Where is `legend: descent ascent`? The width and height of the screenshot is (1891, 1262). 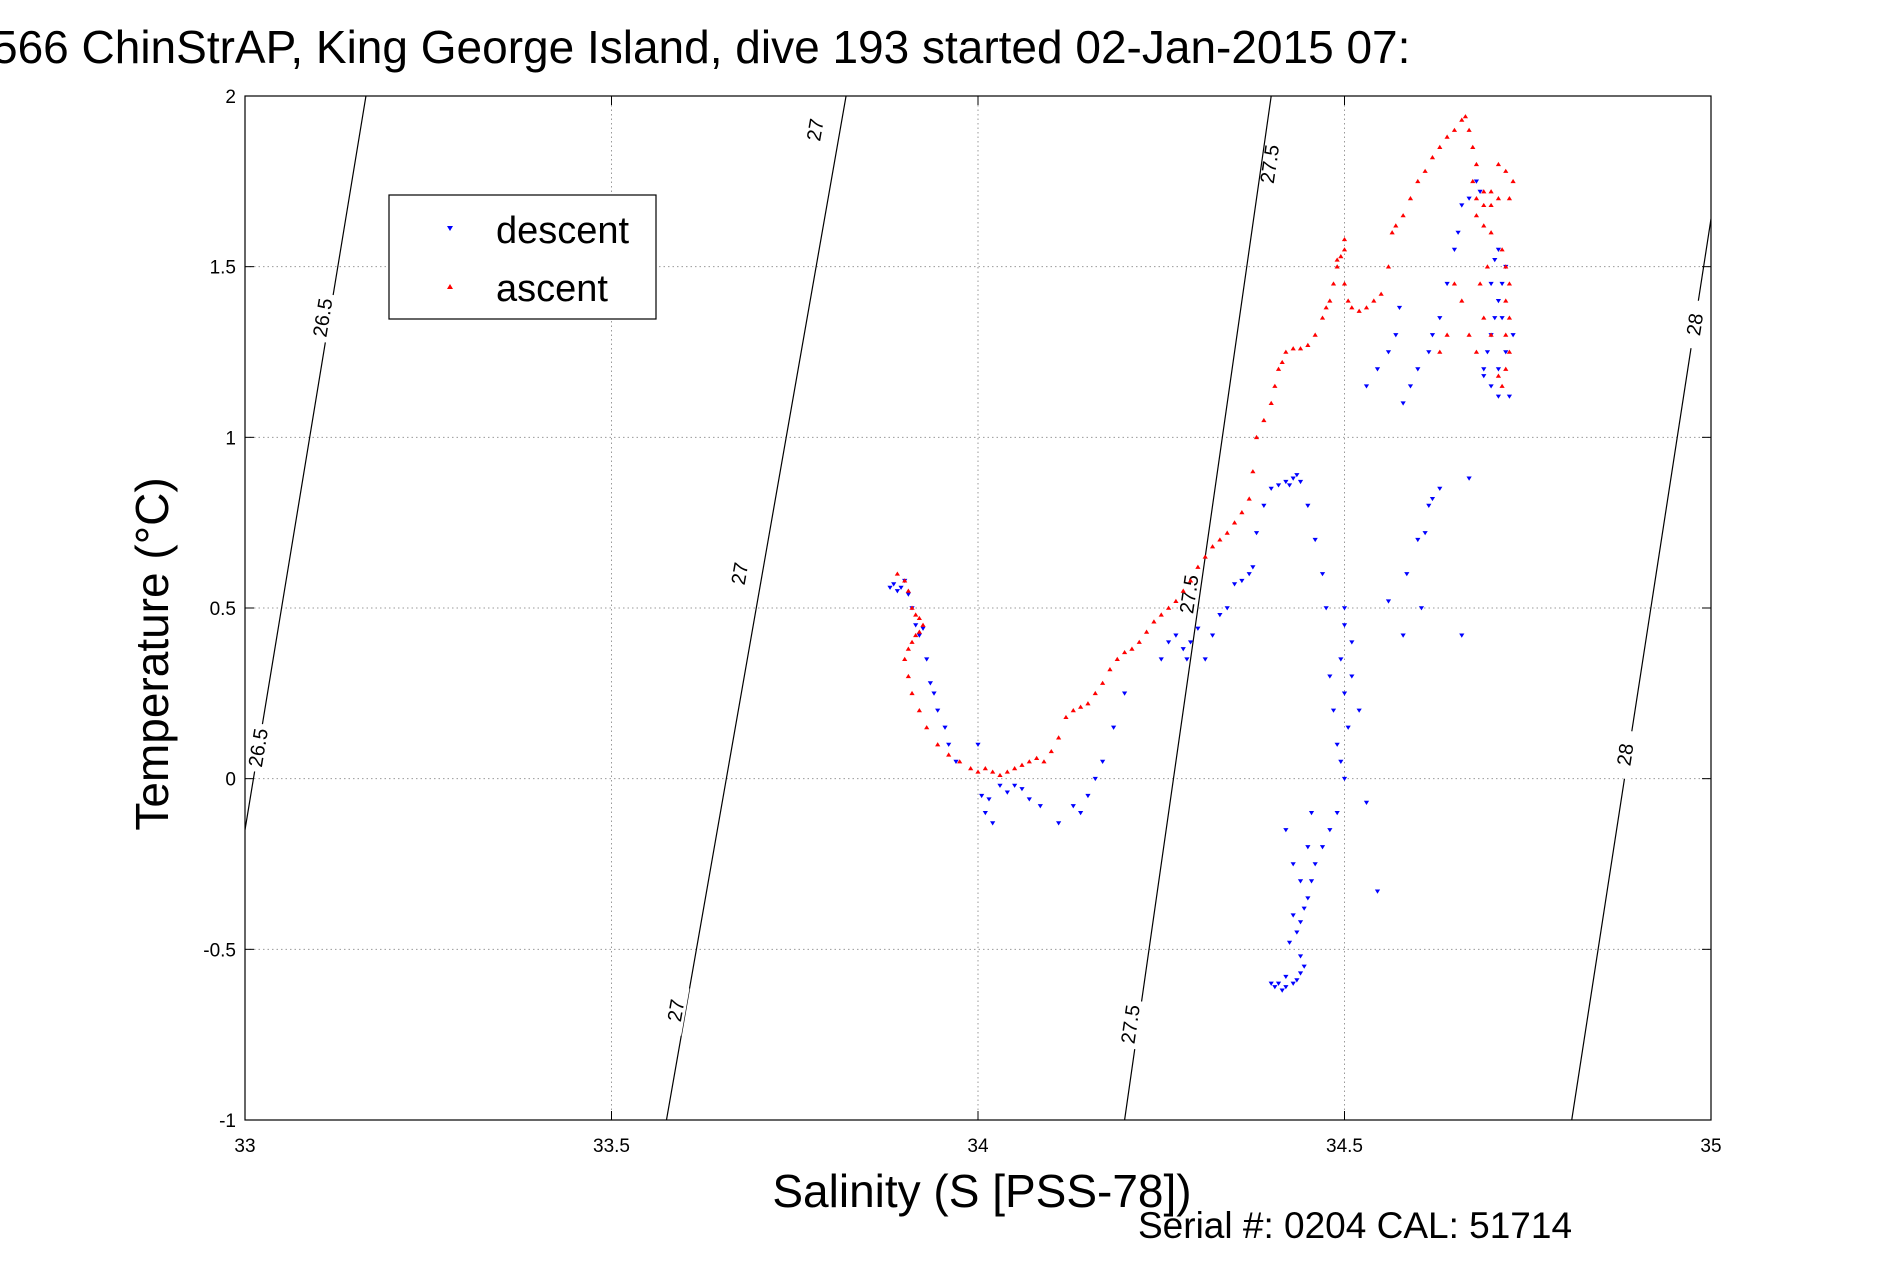 legend: descent ascent is located at coordinates (522, 257).